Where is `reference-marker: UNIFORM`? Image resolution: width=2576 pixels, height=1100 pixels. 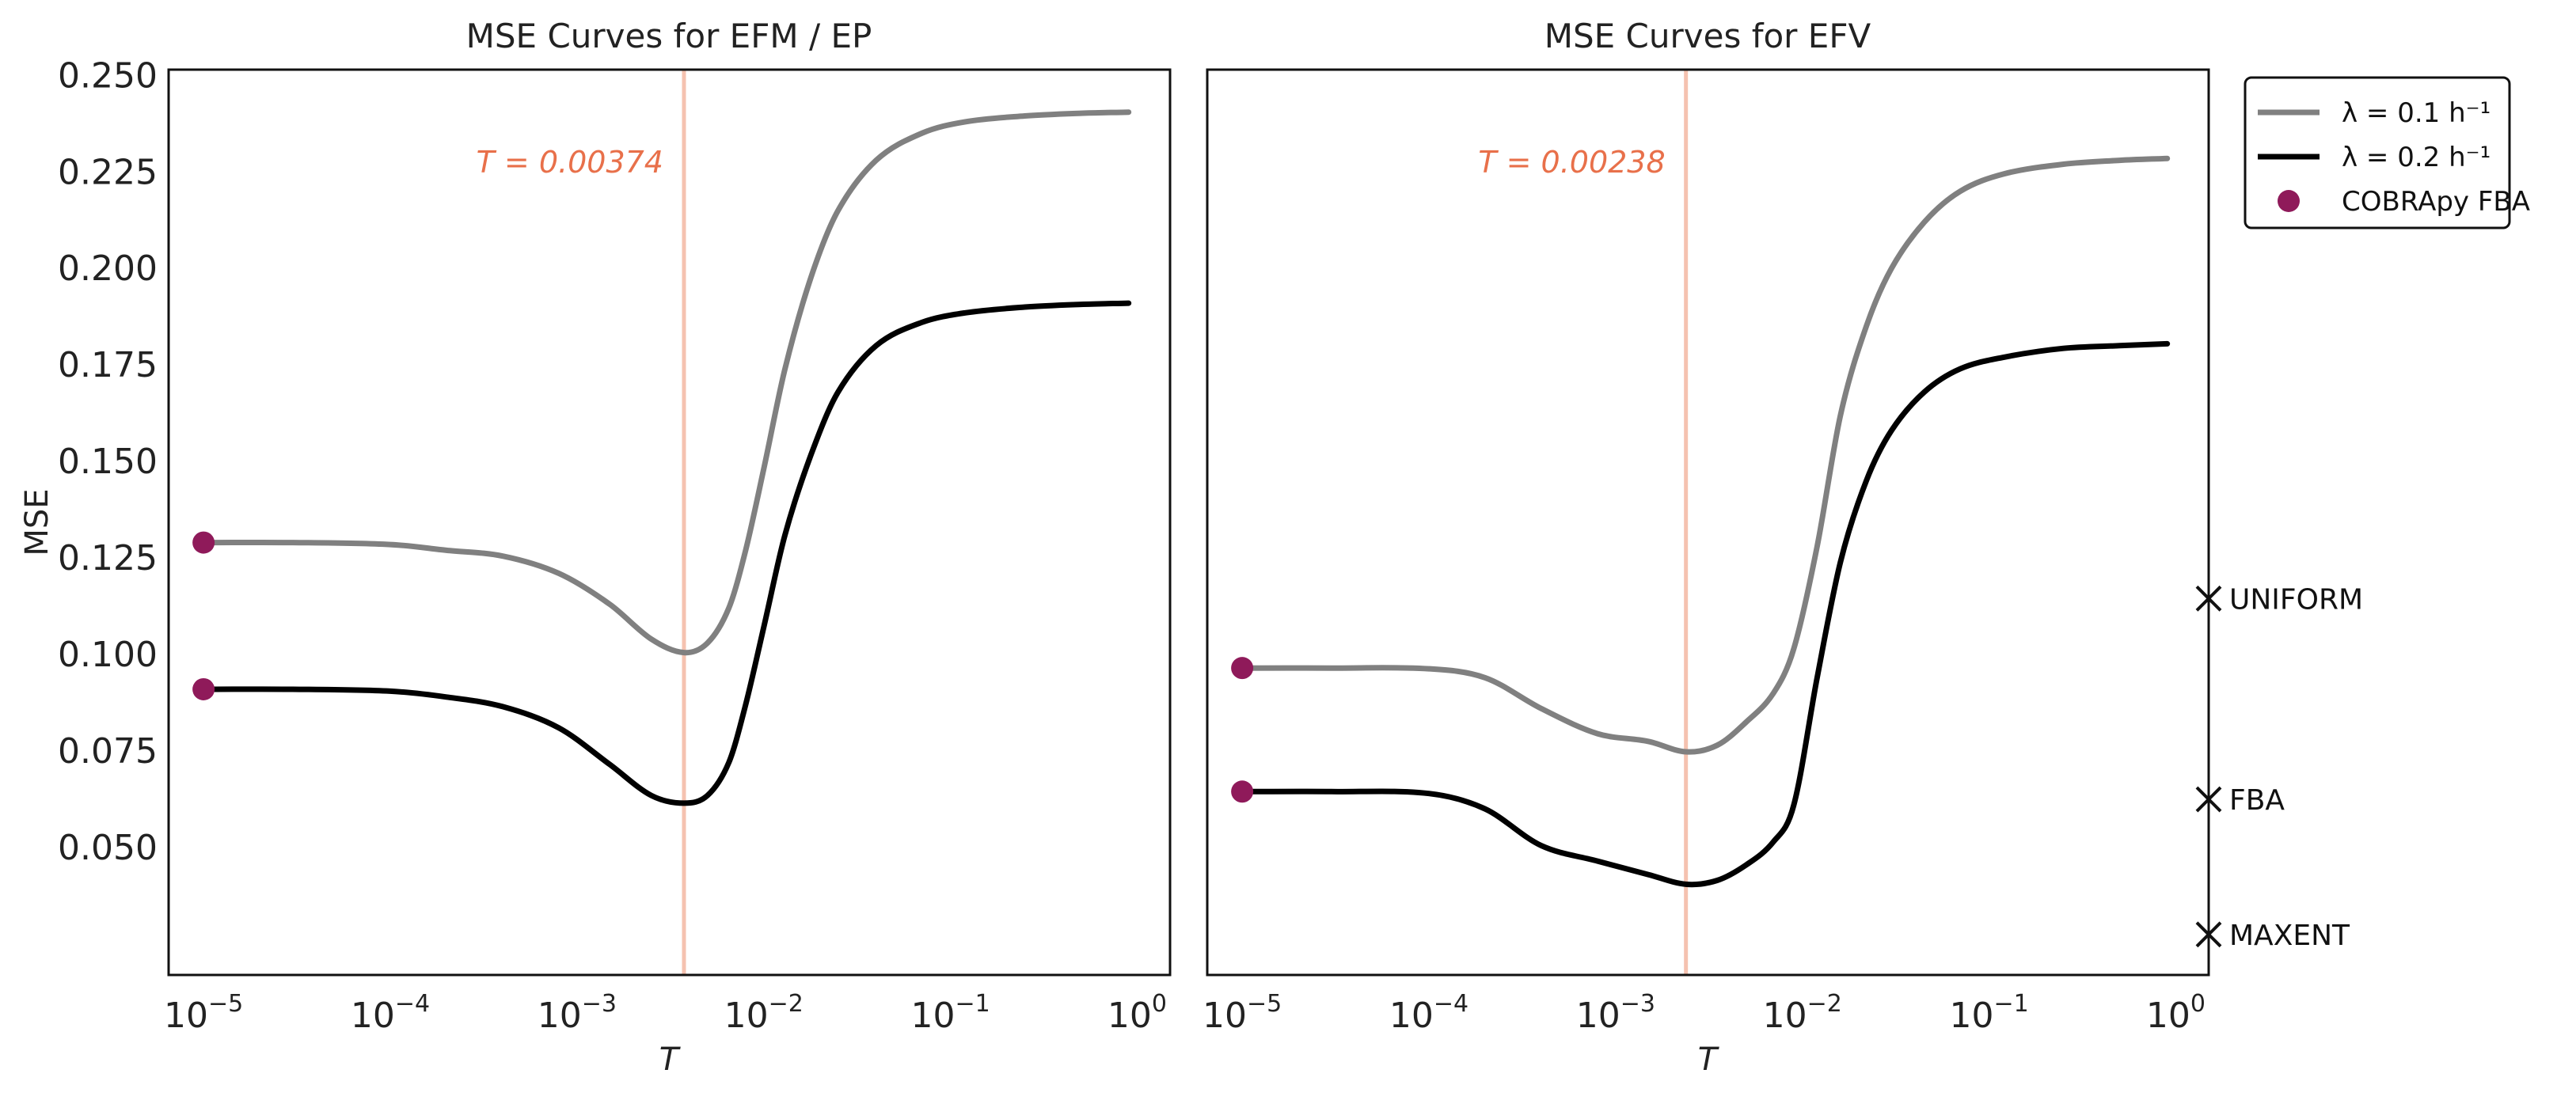 reference-marker: UNIFORM is located at coordinates (2279, 599).